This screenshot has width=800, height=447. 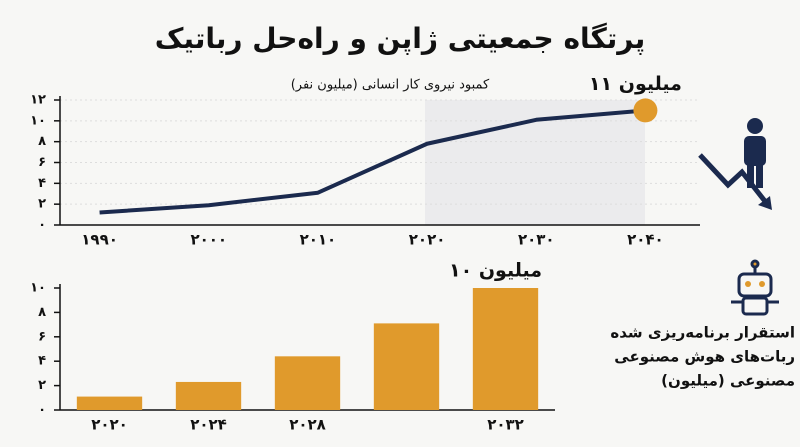 What do you see at coordinates (645, 240) in the screenshot?
I see `x-tick-label: ۲۰۴۰` at bounding box center [645, 240].